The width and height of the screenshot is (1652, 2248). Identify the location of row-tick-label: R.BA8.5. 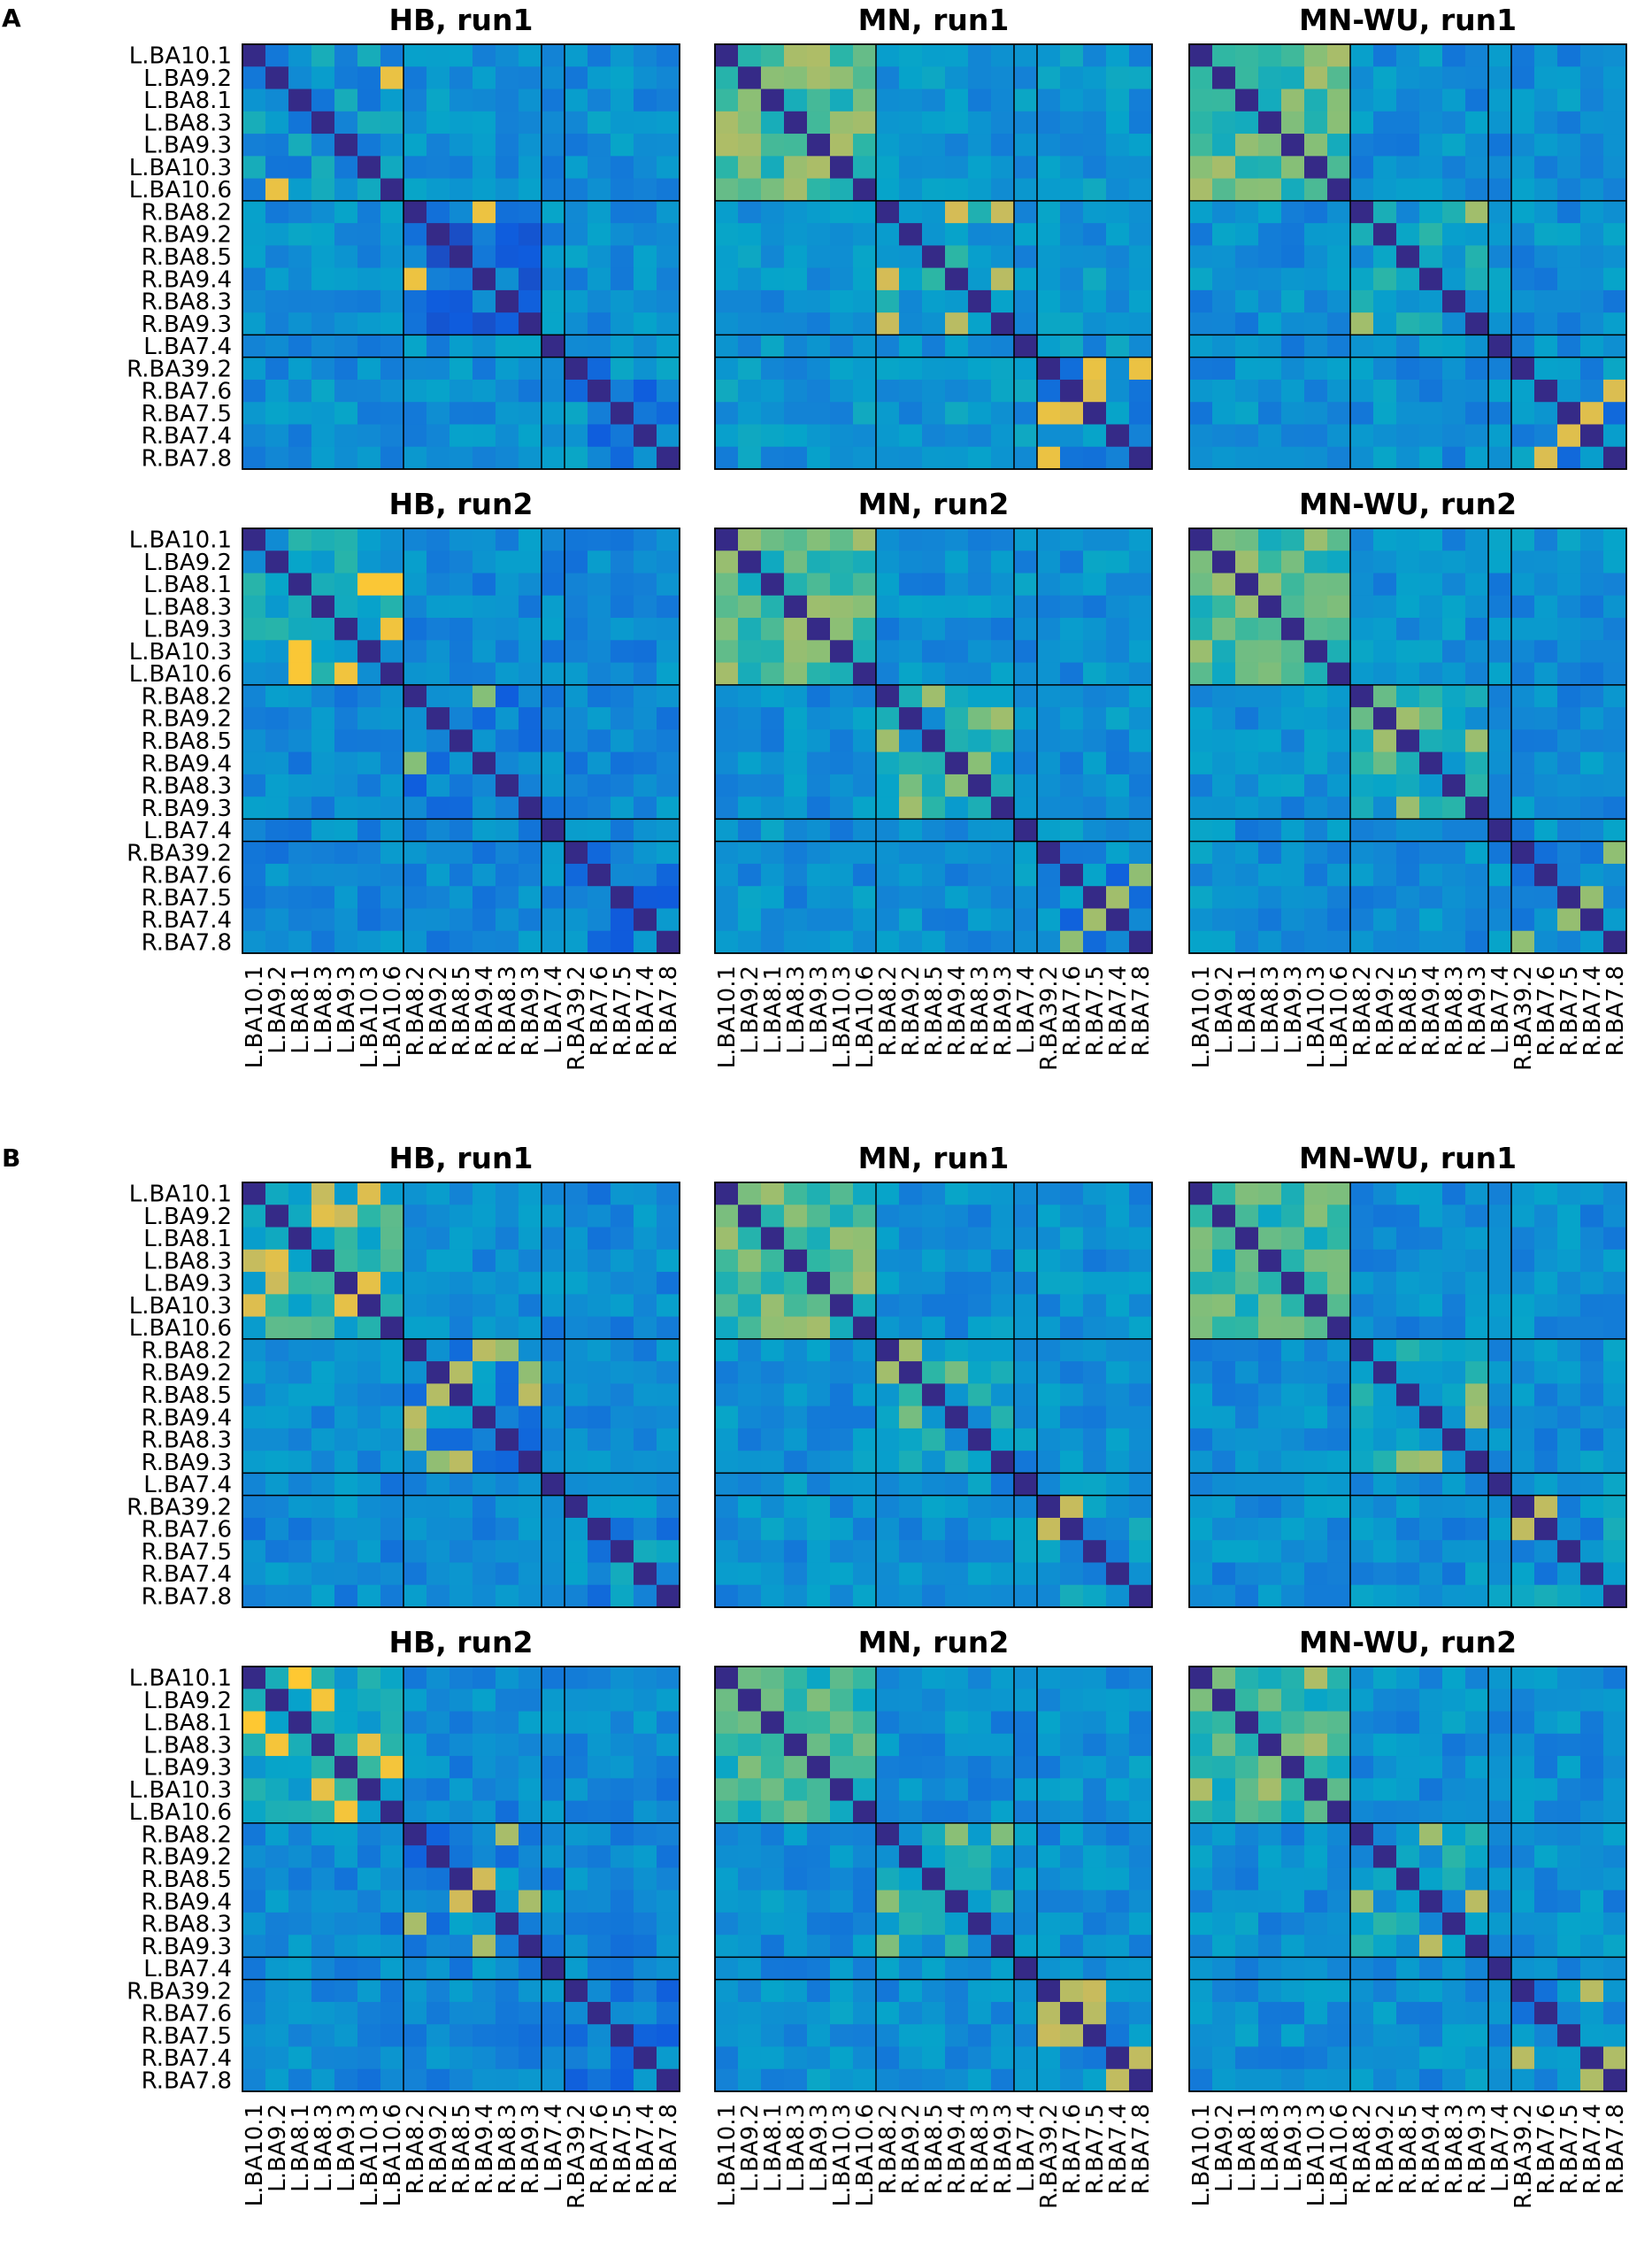
(187, 1880).